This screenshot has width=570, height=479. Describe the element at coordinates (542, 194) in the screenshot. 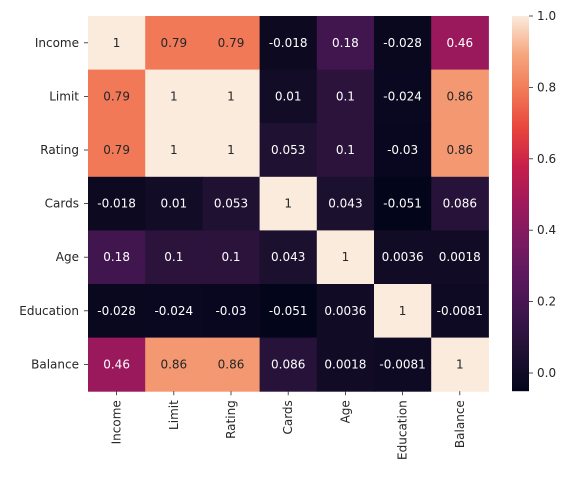

I see `colorbar-ticks: 0.0 0.2 0.4 0.6 0.8 1.0` at that location.